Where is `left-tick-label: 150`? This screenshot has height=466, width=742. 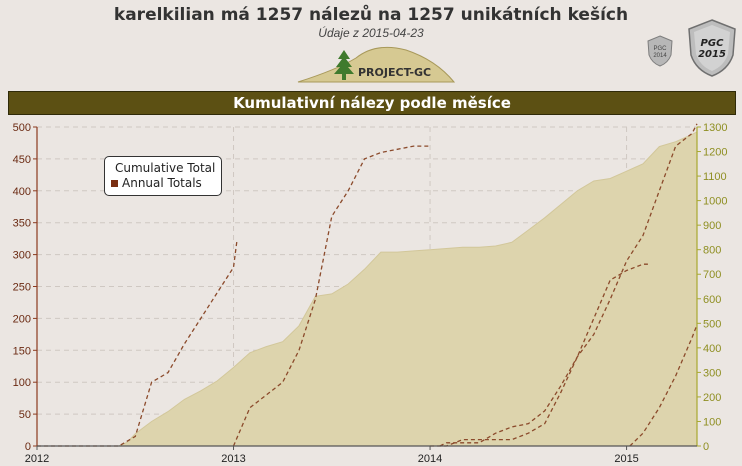
left-tick-label: 150 is located at coordinates (22, 351).